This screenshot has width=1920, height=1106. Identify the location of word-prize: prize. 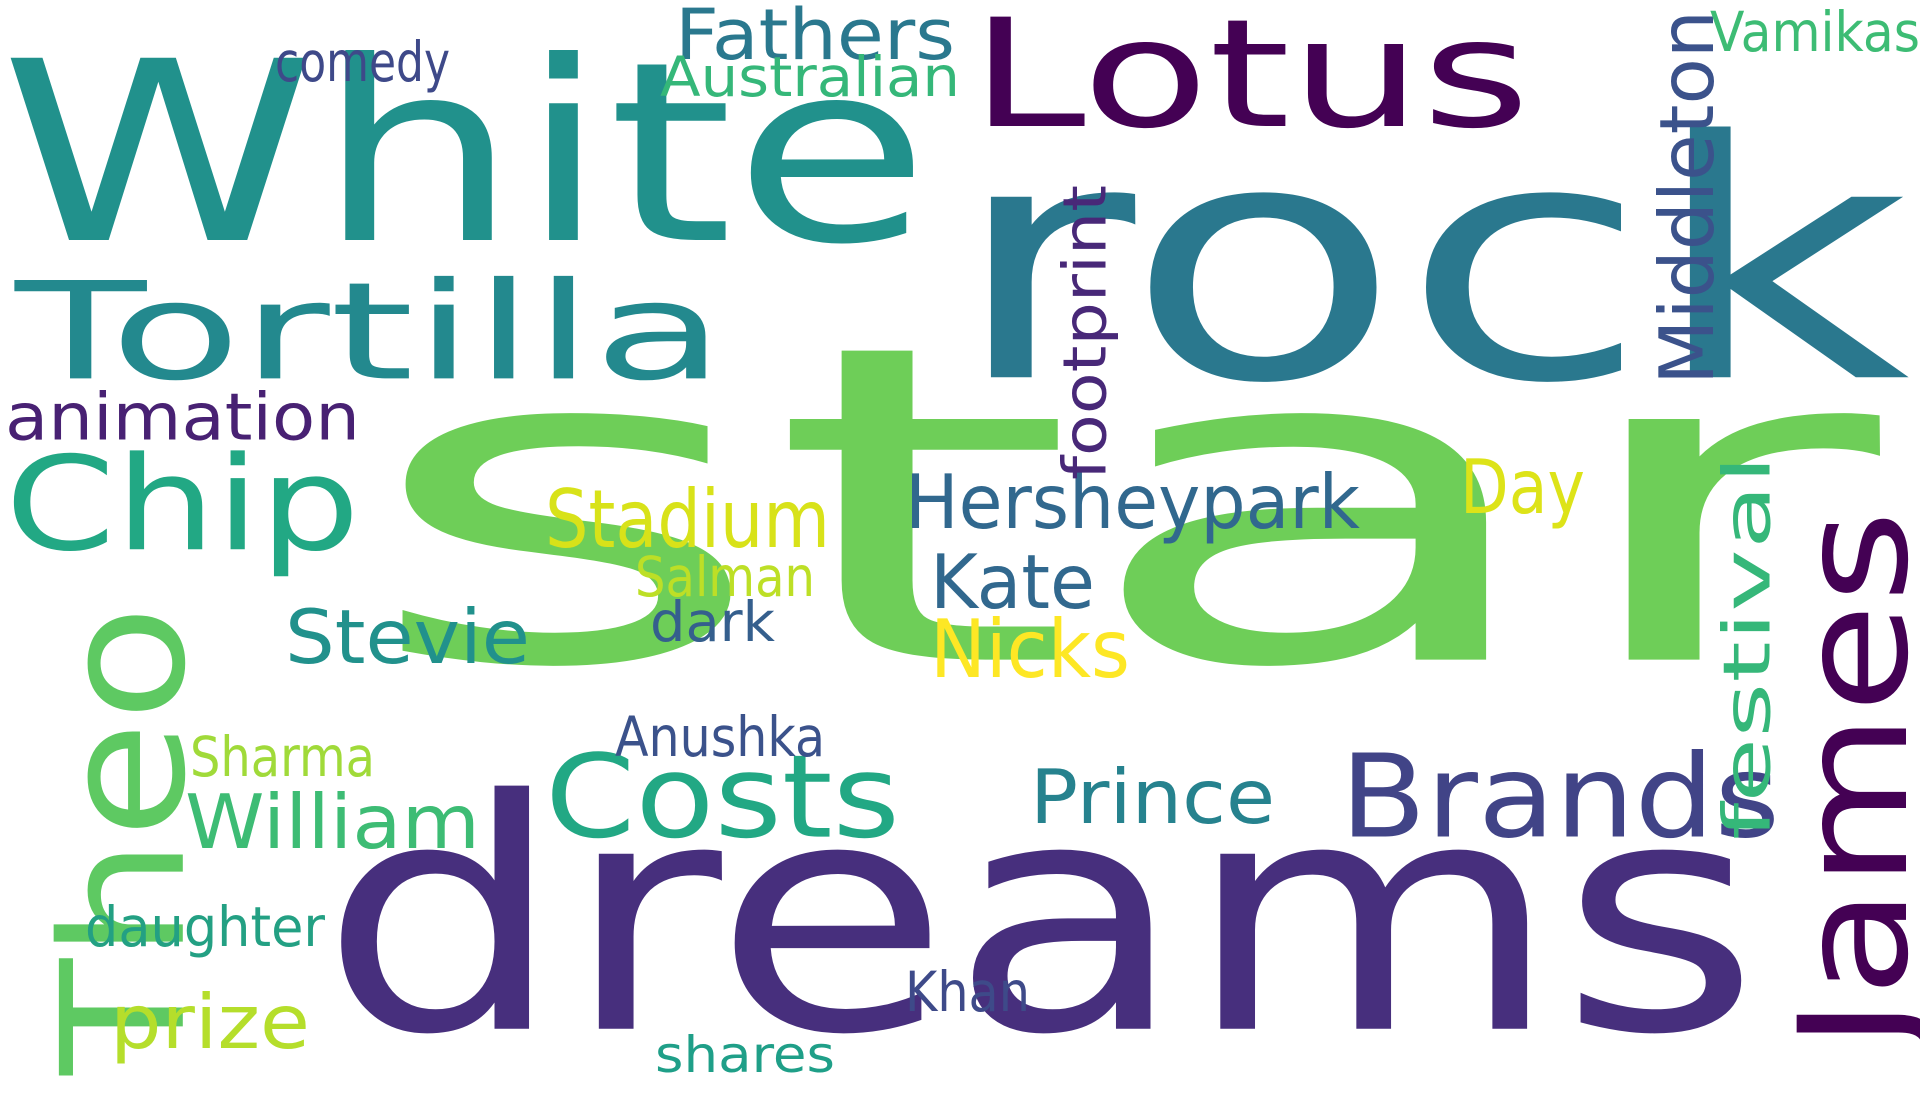
(210, 1022).